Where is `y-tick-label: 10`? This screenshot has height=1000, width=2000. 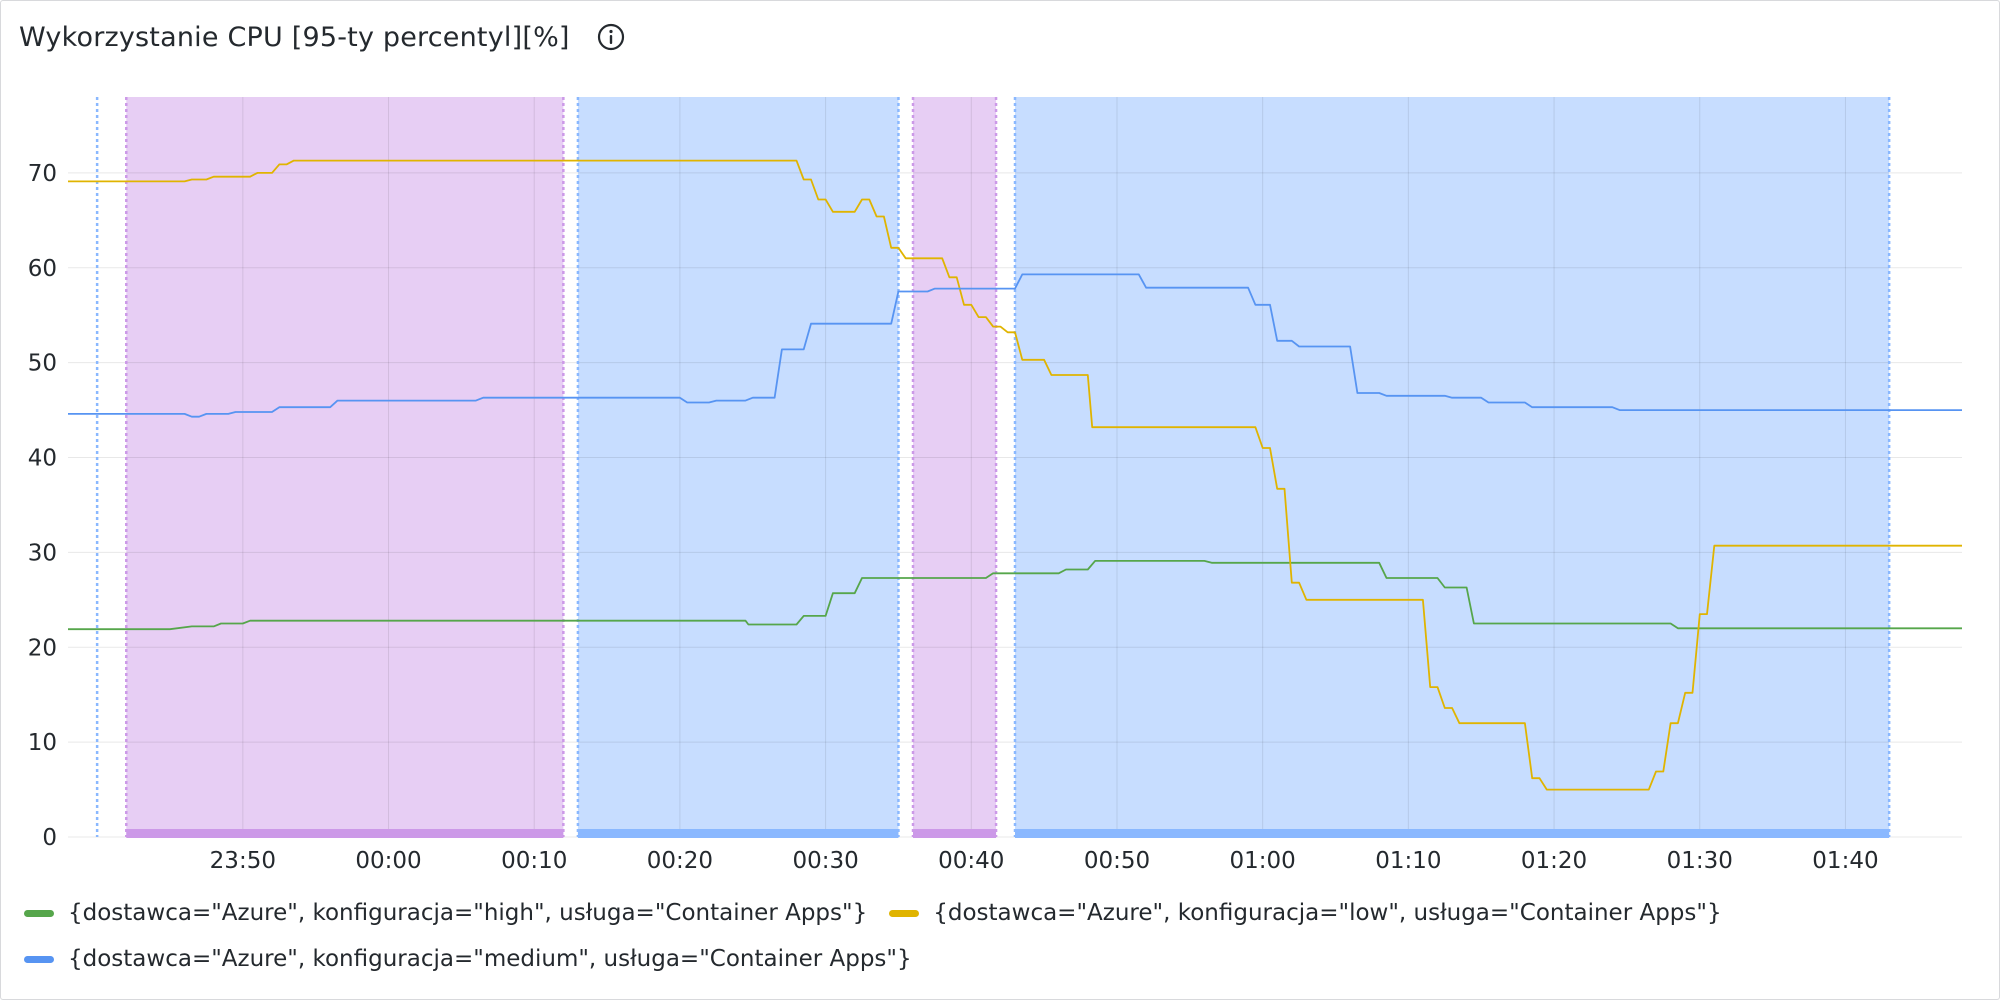 y-tick-label: 10 is located at coordinates (42, 743).